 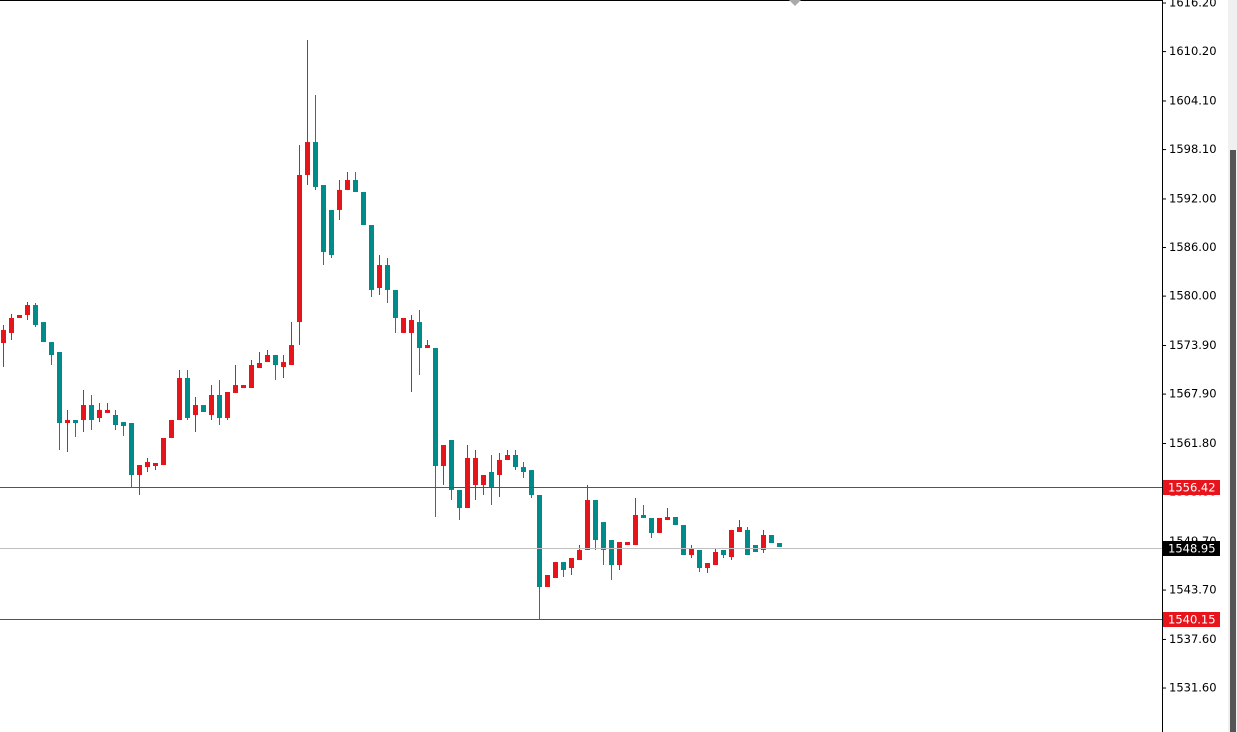 What do you see at coordinates (1233, 441) in the screenshot?
I see `scrollbar-thumb` at bounding box center [1233, 441].